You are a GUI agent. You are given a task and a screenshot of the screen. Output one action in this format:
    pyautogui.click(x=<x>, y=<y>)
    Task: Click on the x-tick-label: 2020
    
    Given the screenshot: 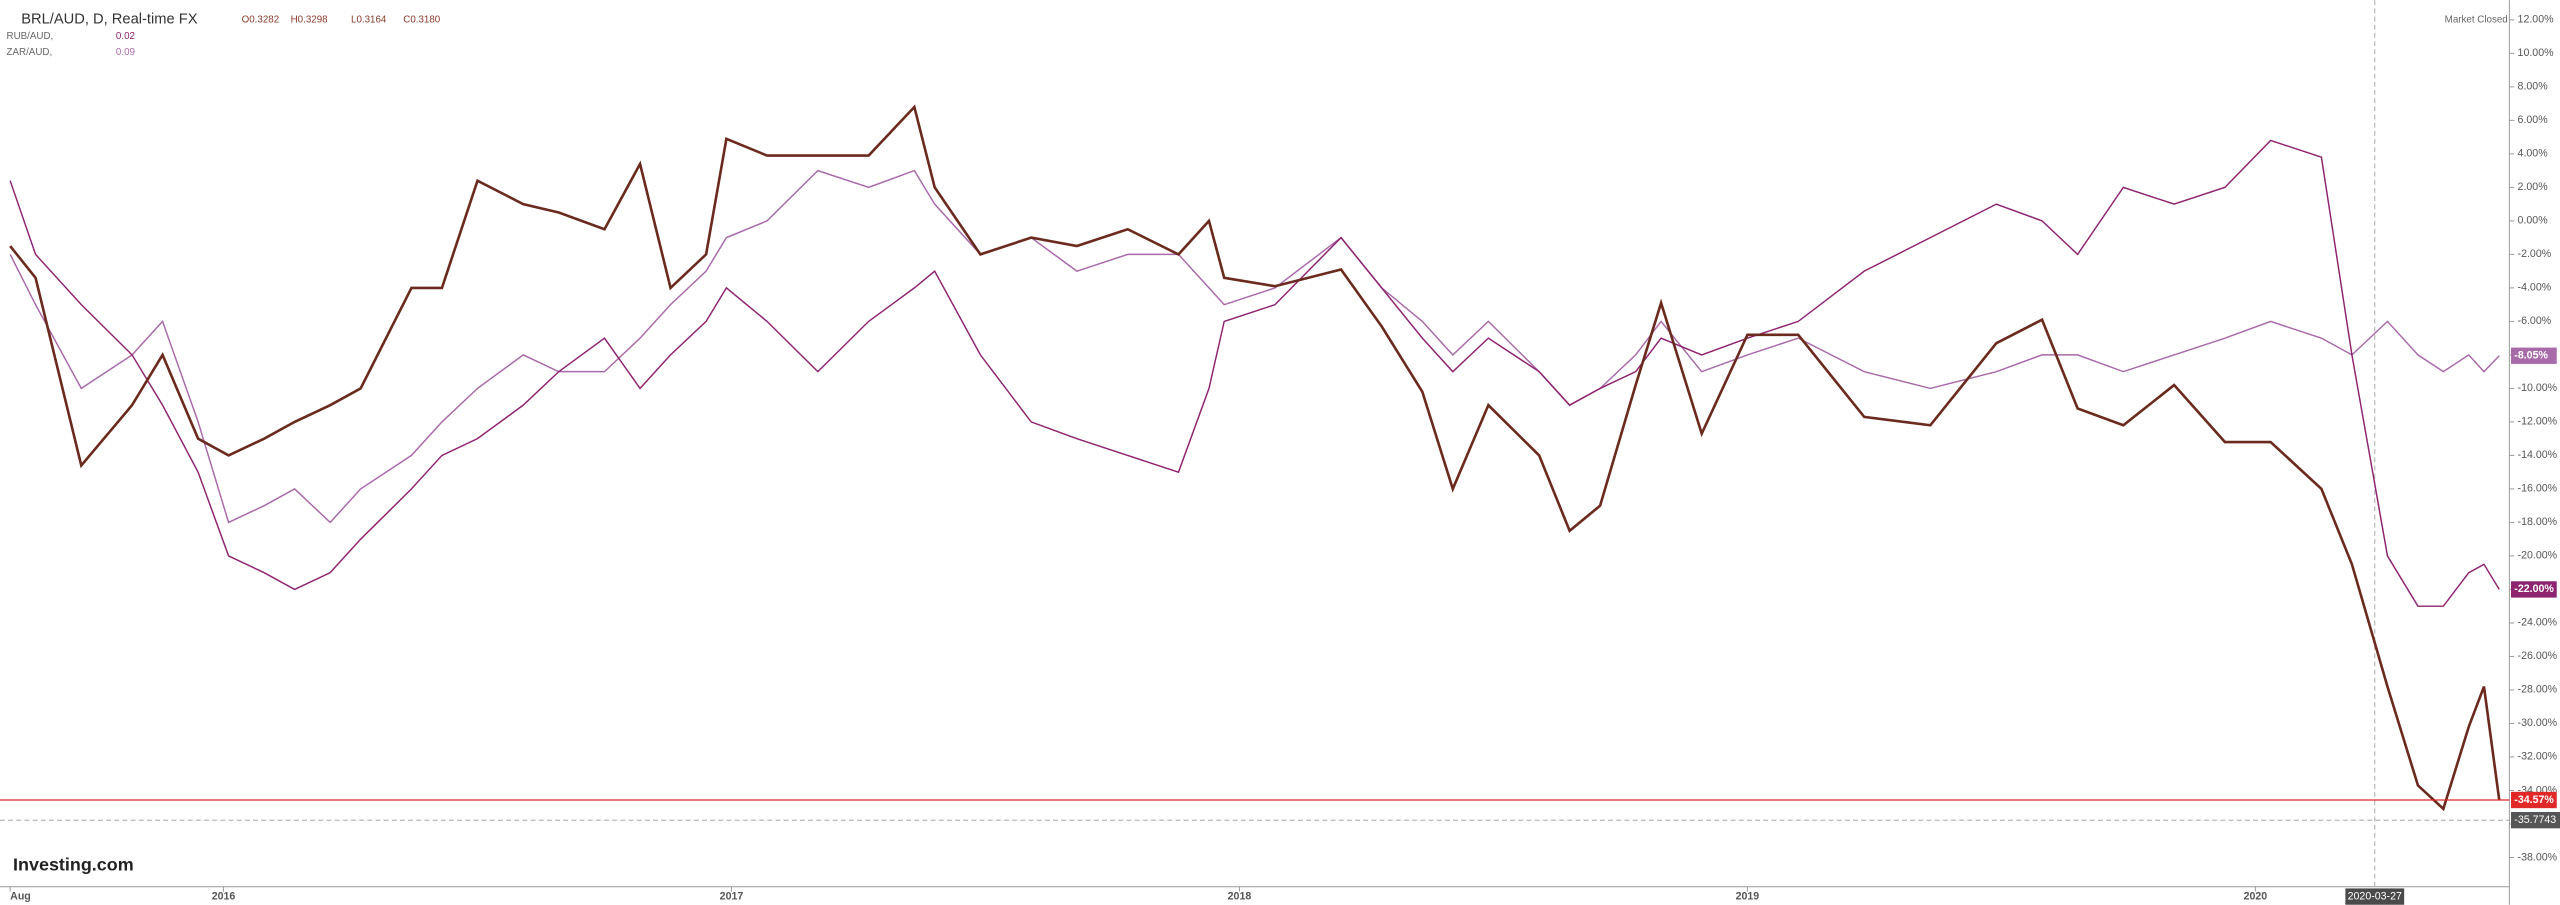 What is the action you would take?
    pyautogui.click(x=2256, y=896)
    